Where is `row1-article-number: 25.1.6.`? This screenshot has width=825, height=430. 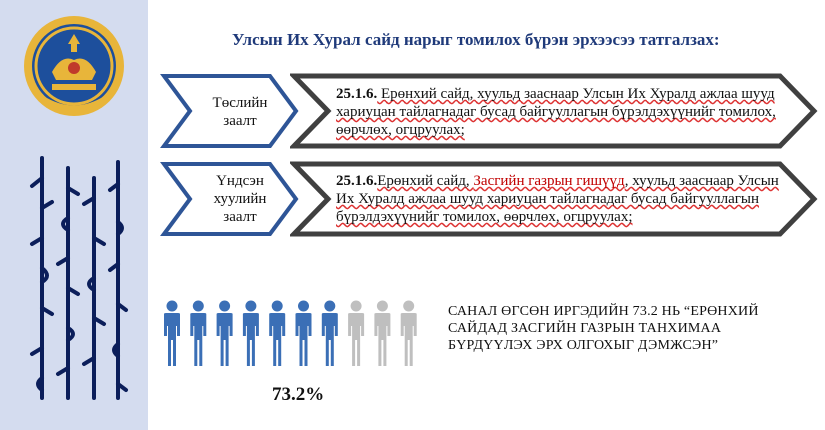
row1-article-number: 25.1.6. is located at coordinates (357, 94).